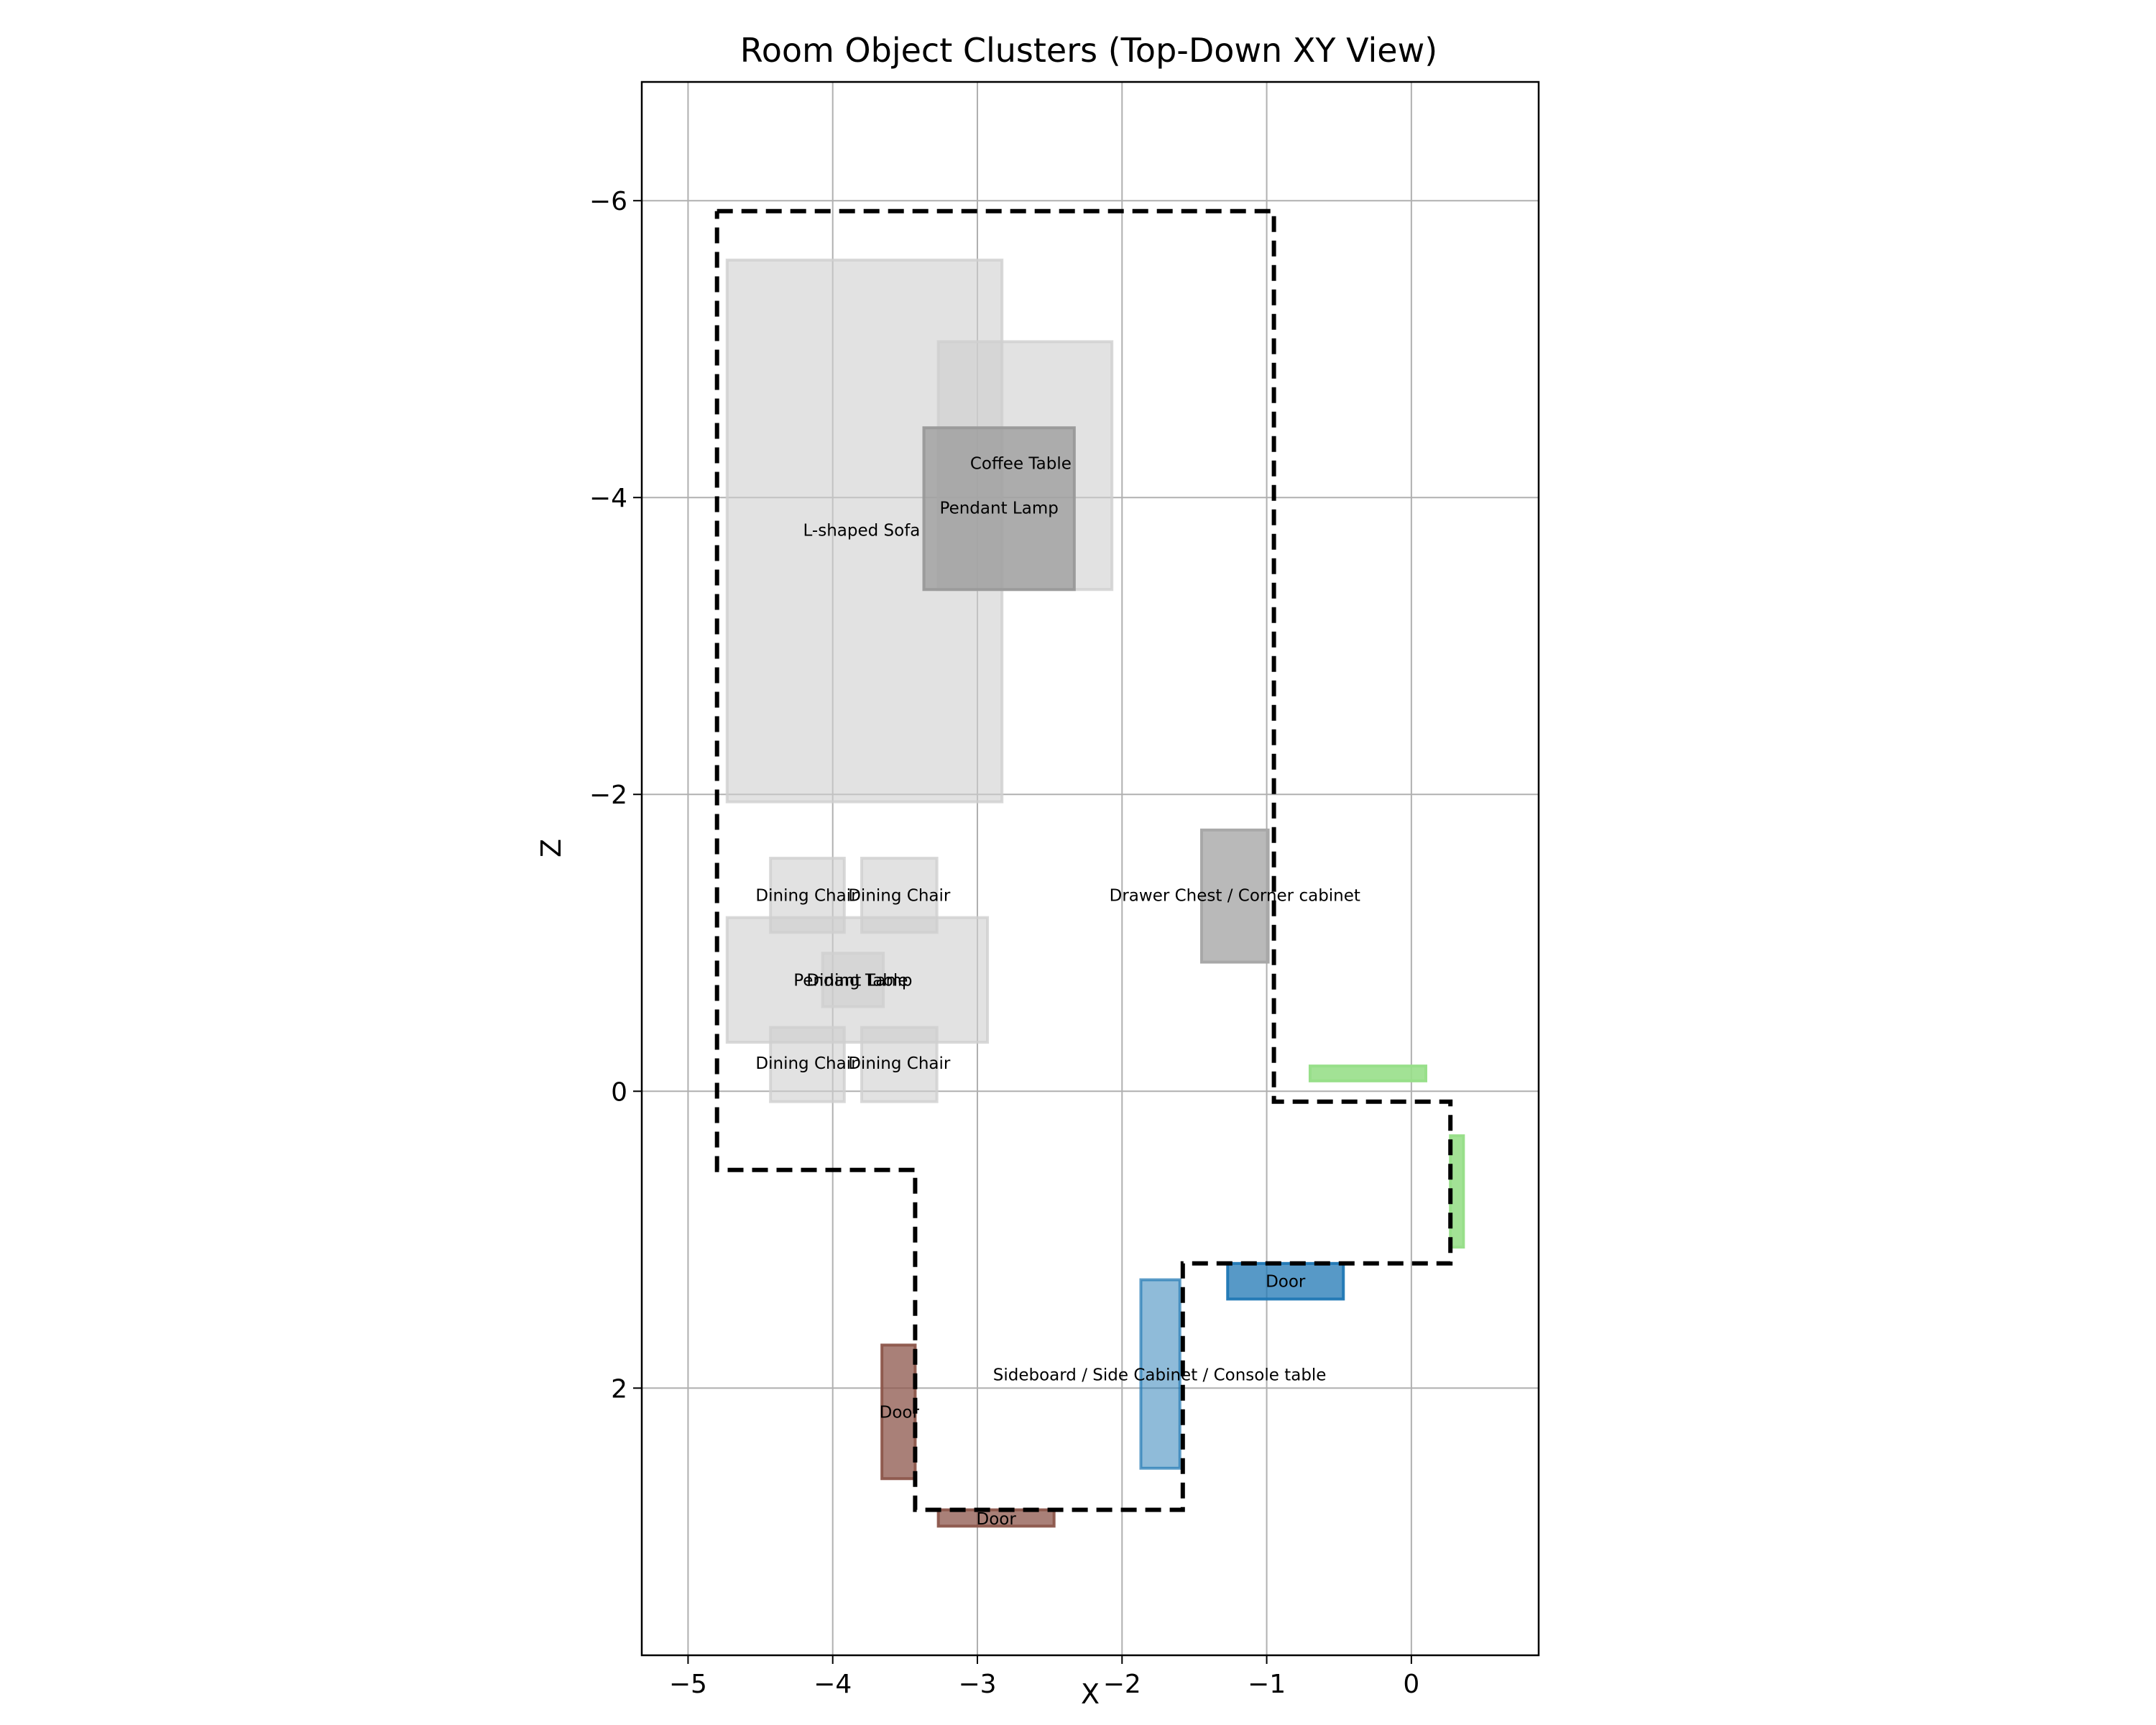 The width and height of the screenshot is (2156, 1725). Describe the element at coordinates (608, 498) in the screenshot. I see `y-tick-label: −4` at that location.